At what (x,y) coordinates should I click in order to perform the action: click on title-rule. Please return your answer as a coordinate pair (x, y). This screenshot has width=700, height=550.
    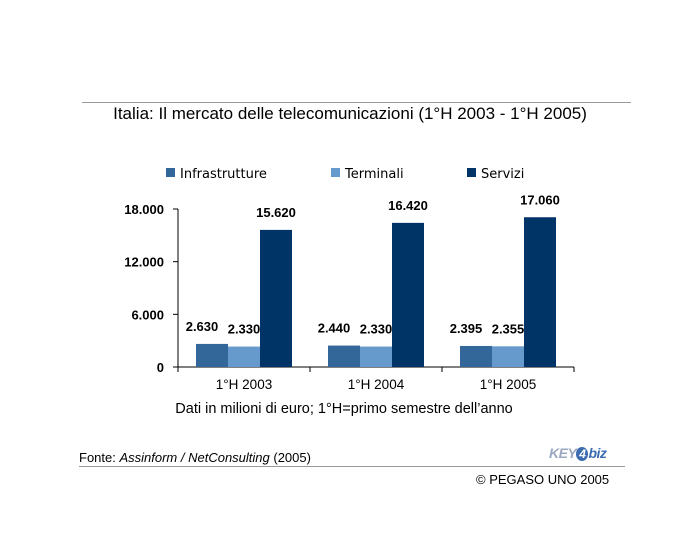
    Looking at the image, I should click on (356, 102).